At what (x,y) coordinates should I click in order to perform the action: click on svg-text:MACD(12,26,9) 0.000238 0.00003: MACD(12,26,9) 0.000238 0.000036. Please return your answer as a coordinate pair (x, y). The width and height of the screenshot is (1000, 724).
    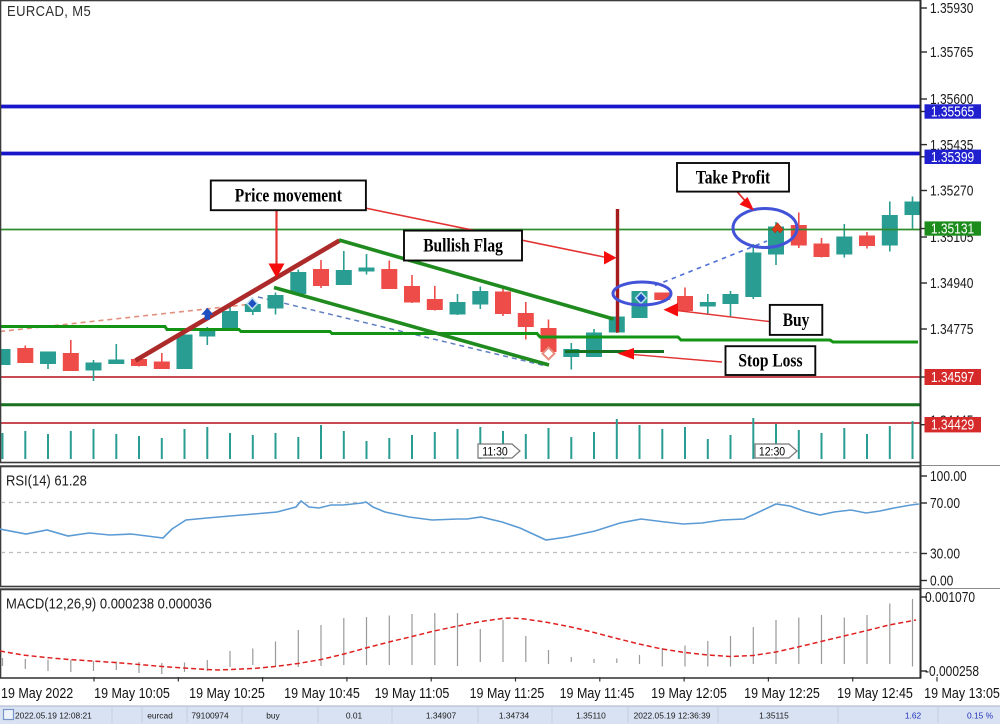
    Looking at the image, I should click on (109, 603).